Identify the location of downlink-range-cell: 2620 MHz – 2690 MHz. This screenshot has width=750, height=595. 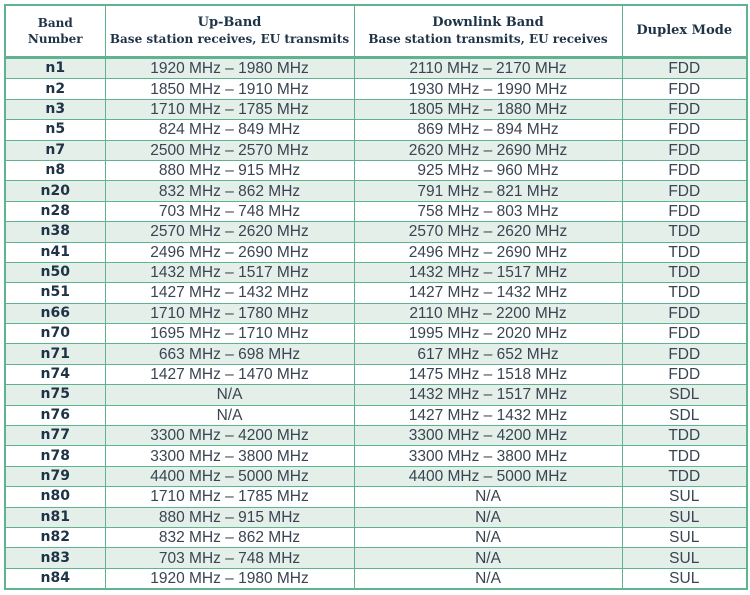
(488, 150).